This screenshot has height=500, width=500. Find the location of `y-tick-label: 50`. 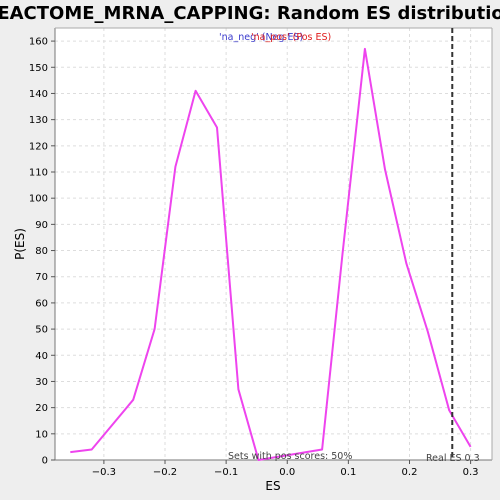

y-tick-label: 50 is located at coordinates (41, 330).